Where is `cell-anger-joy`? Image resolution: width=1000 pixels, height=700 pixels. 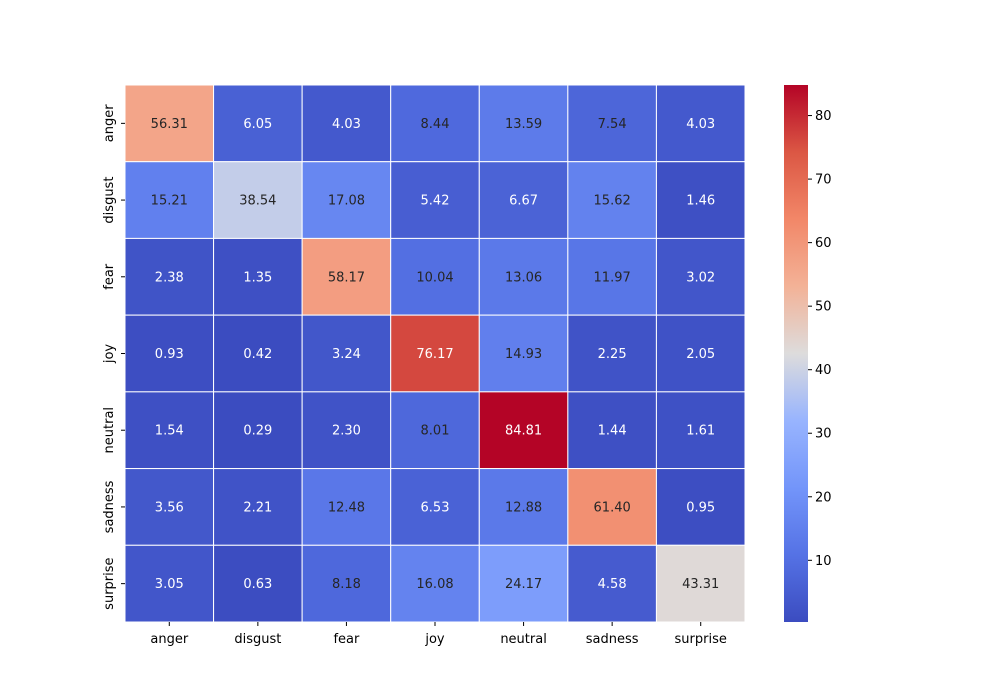
cell-anger-joy is located at coordinates (435, 123).